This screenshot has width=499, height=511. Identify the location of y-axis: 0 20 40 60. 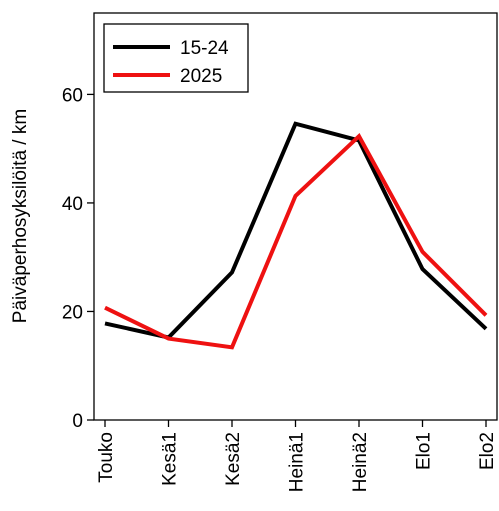
(78, 258).